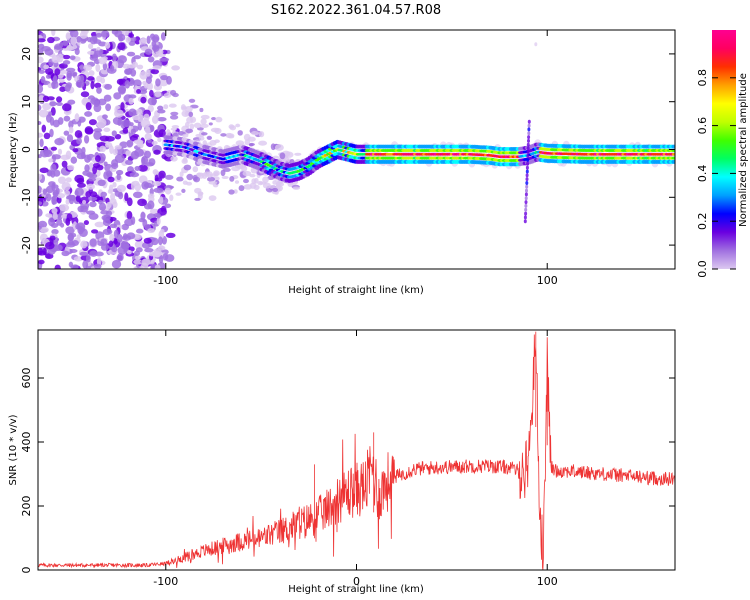 This screenshot has height=600, width=750. Describe the element at coordinates (26, 102) in the screenshot. I see `y-tick-label: 10` at that location.